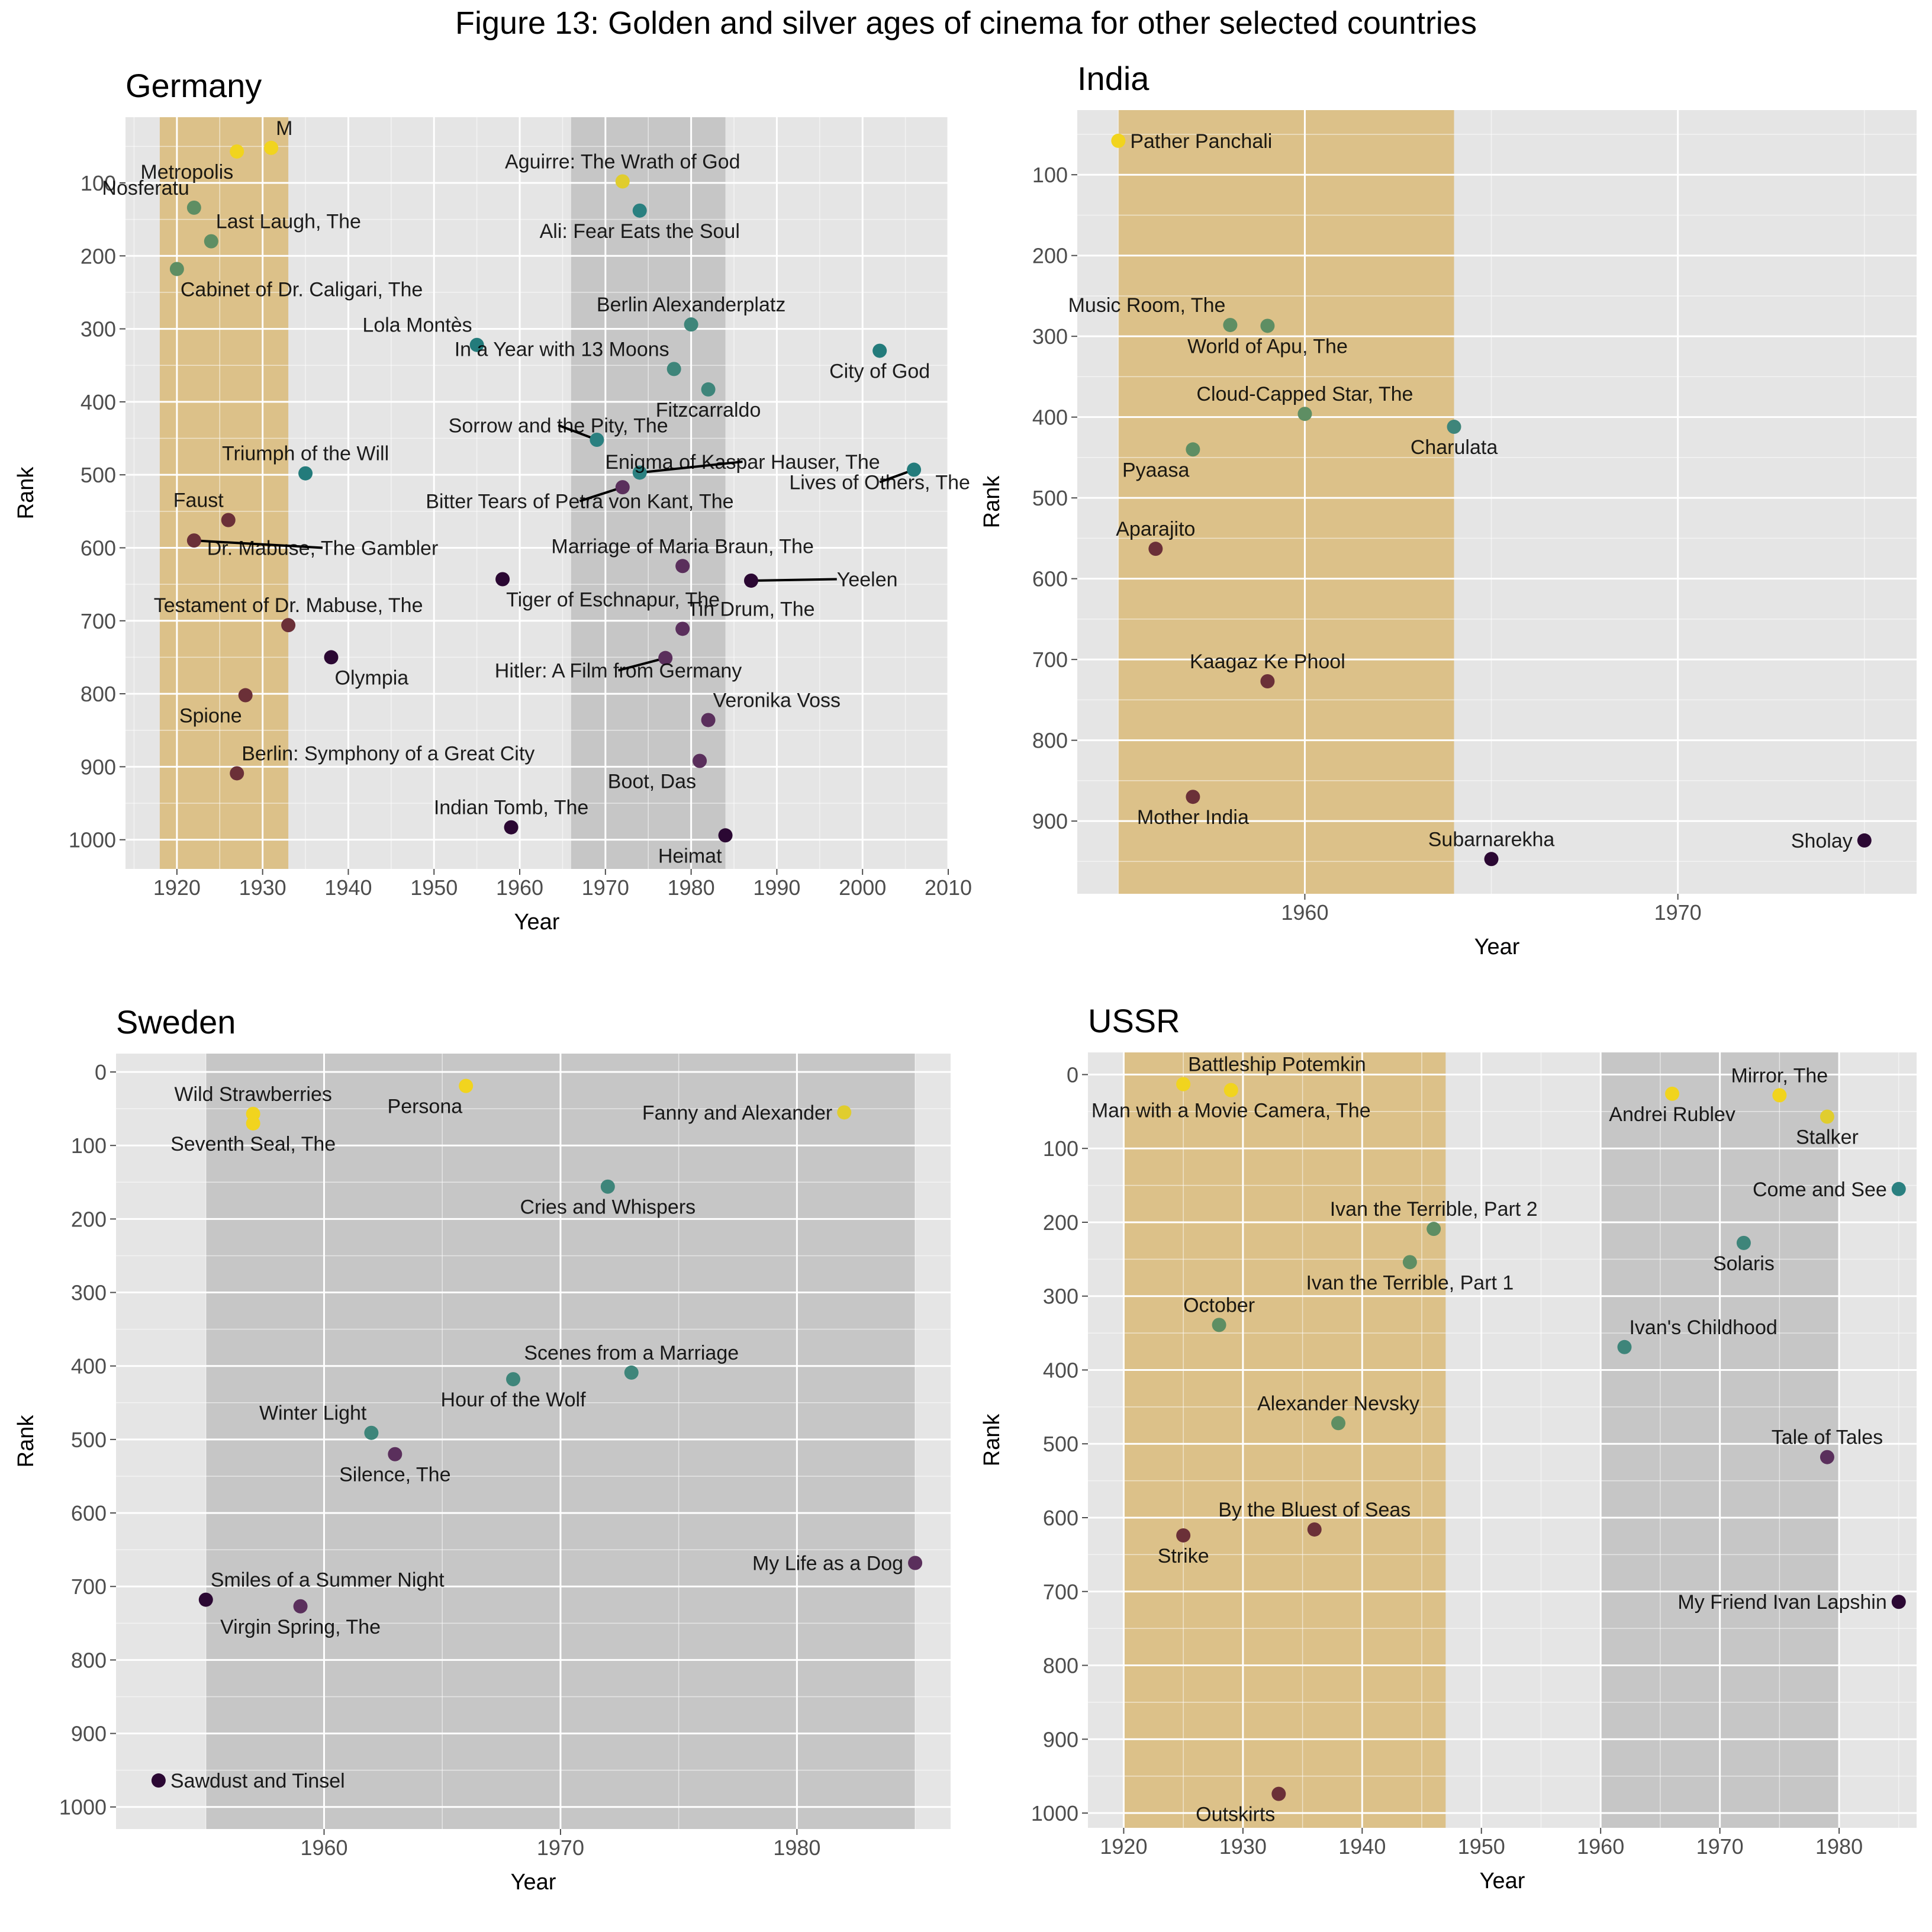  I want to click on germany-film-label: Nosferatu, so click(145, 188).